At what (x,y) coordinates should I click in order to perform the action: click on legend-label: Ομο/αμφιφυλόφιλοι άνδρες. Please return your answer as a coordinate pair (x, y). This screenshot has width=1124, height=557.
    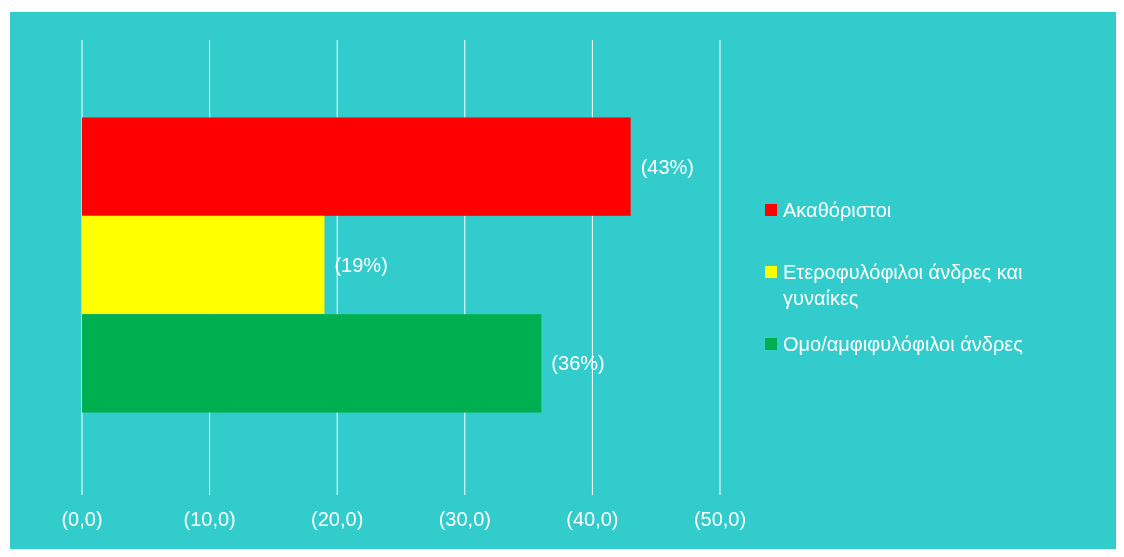
    Looking at the image, I should click on (903, 344).